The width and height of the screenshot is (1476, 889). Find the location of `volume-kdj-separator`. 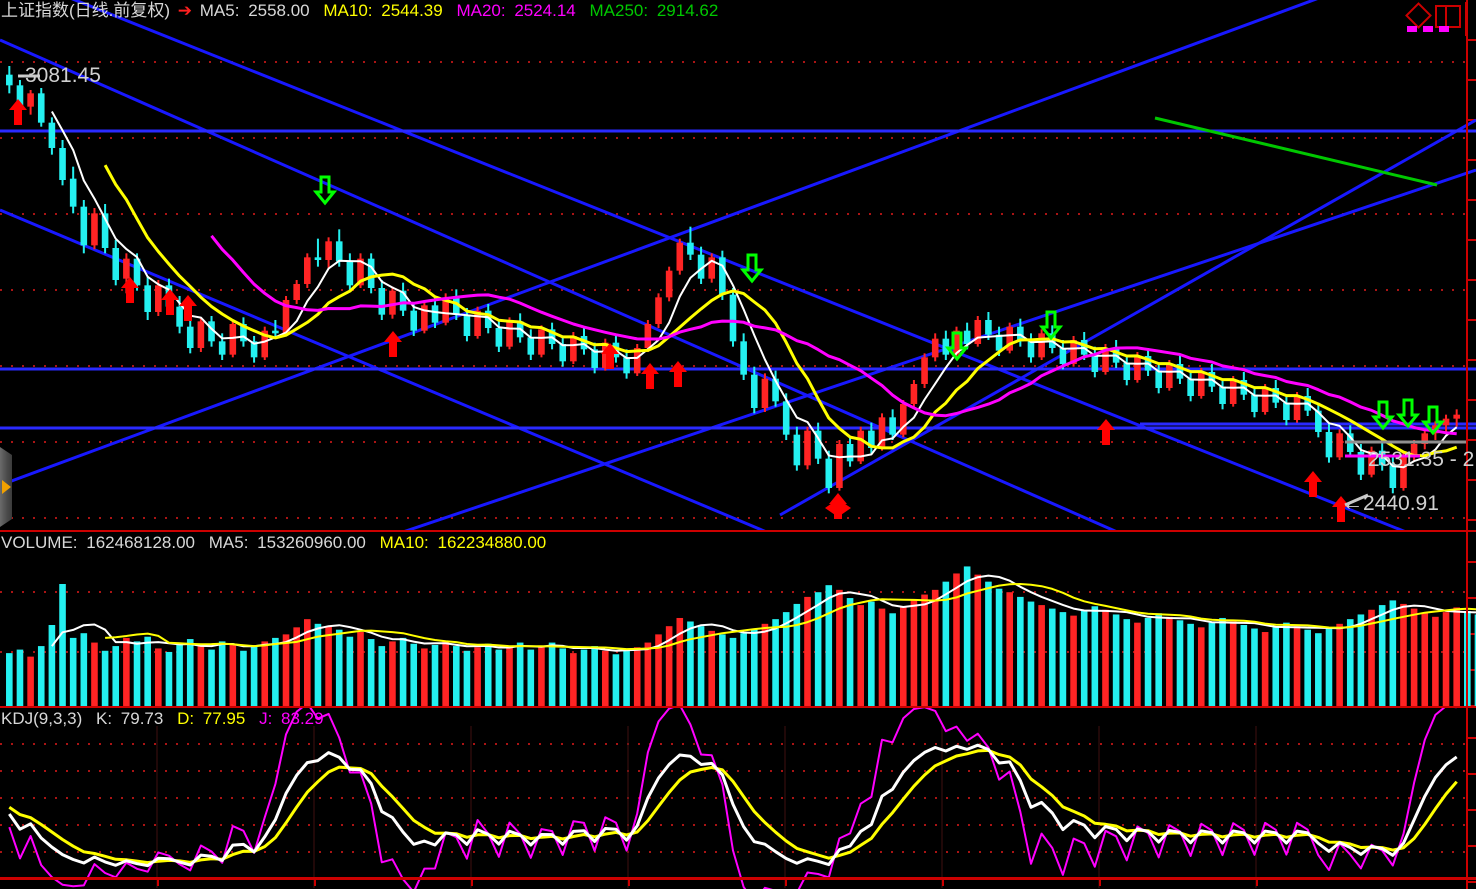

volume-kdj-separator is located at coordinates (738, 707).